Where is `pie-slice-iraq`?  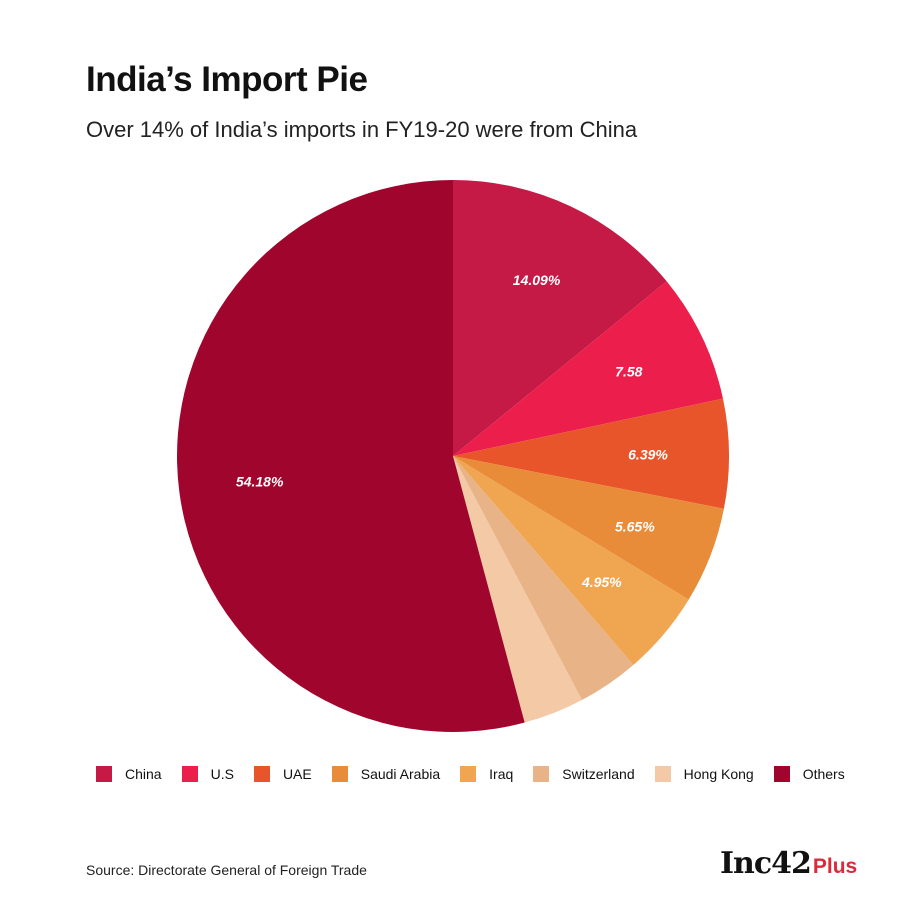
pie-slice-iraq is located at coordinates (571, 560).